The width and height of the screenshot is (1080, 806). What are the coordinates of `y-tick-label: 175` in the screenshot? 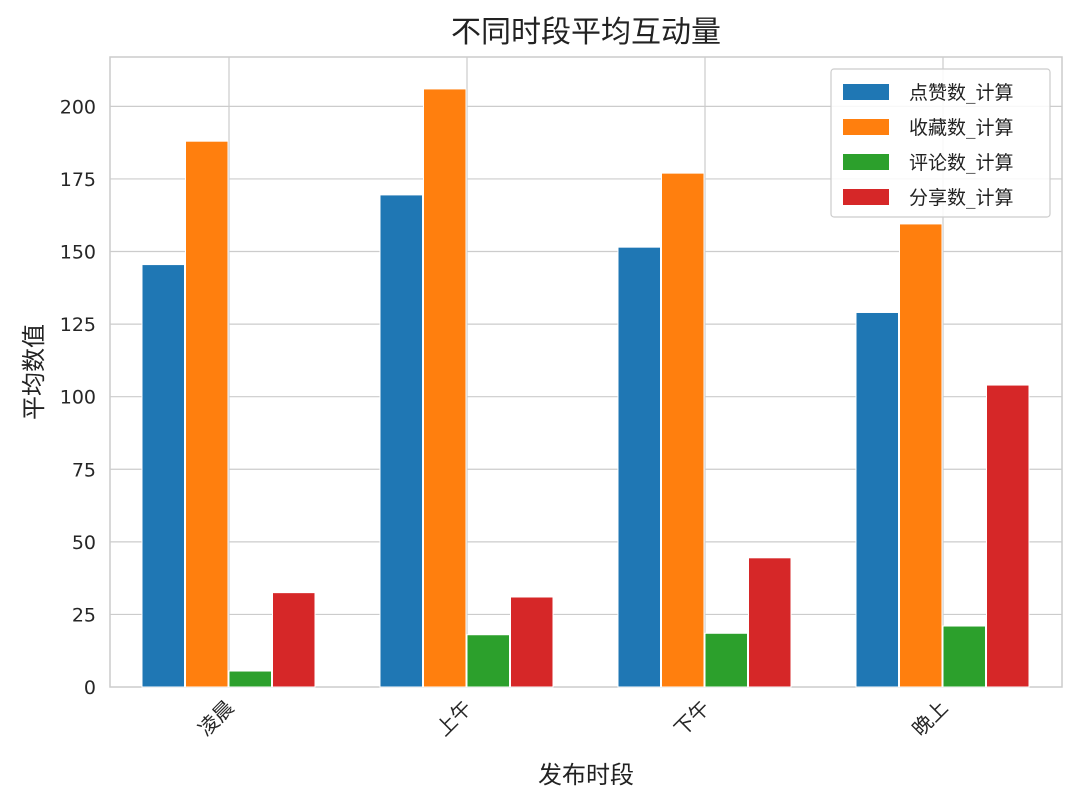 It's located at (78, 180).